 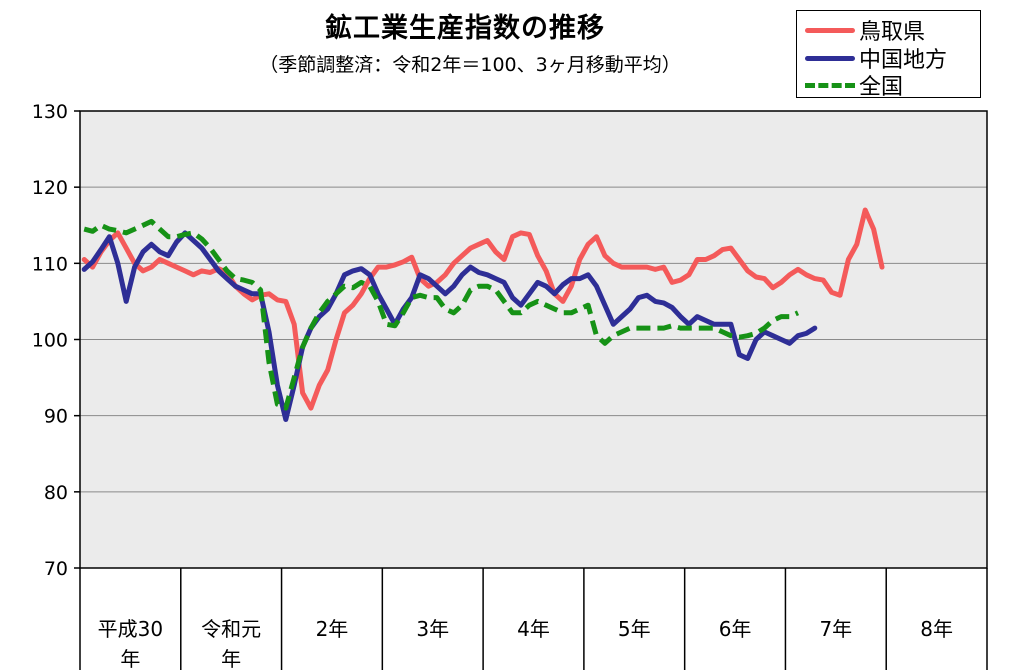 What do you see at coordinates (533, 629) in the screenshot?
I see `x-category-label: 4年` at bounding box center [533, 629].